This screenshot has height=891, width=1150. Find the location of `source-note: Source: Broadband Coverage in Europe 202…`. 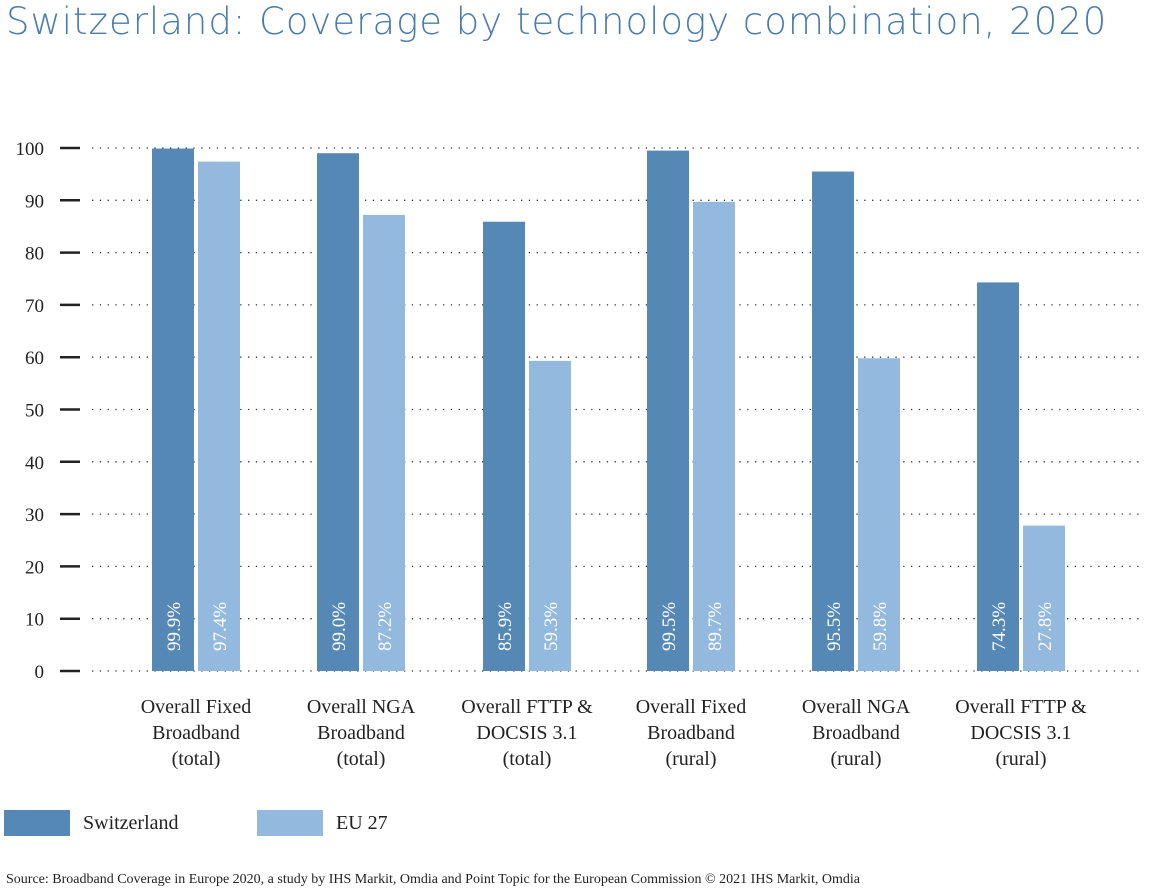

source-note: Source: Broadband Coverage in Europe 202… is located at coordinates (433, 879).